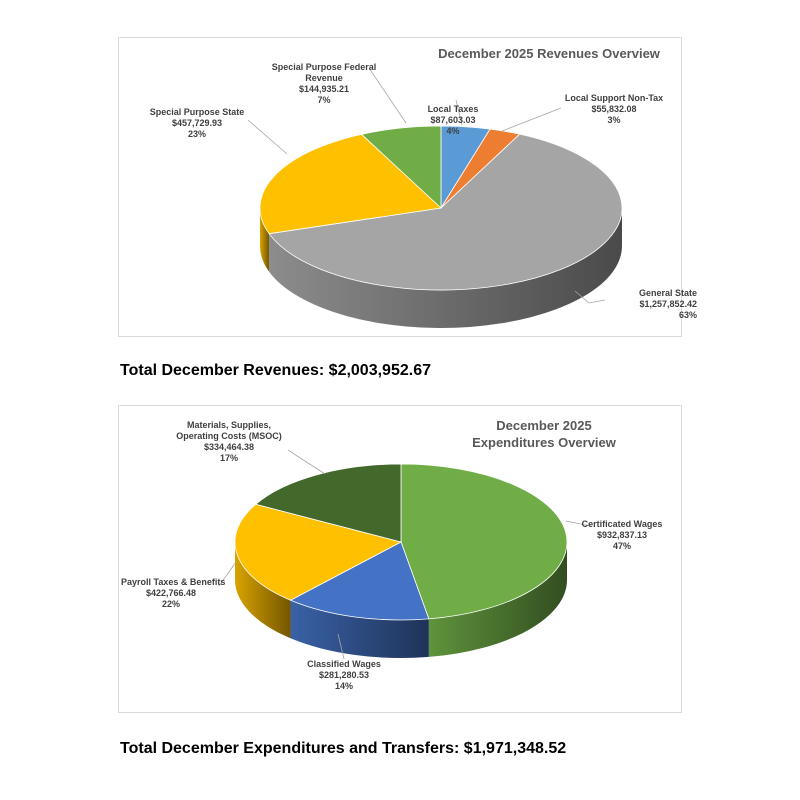 This screenshot has height=800, width=800. I want to click on leader-special-purpose-state, so click(267, 137).